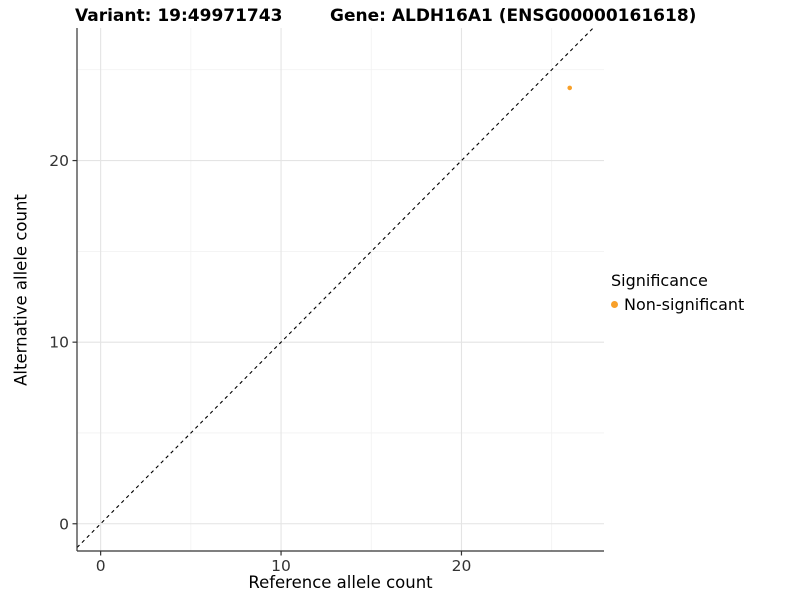 The width and height of the screenshot is (800, 600). I want to click on x-tick-label: 20, so click(462, 566).